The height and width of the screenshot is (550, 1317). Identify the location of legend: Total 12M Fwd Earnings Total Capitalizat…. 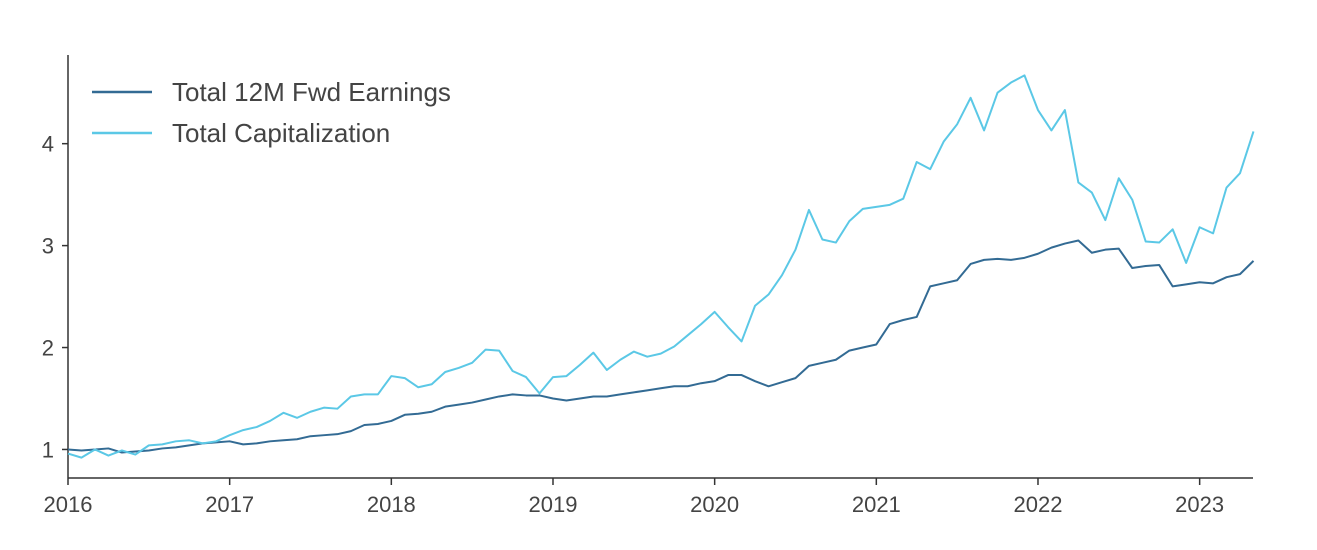
(271, 112).